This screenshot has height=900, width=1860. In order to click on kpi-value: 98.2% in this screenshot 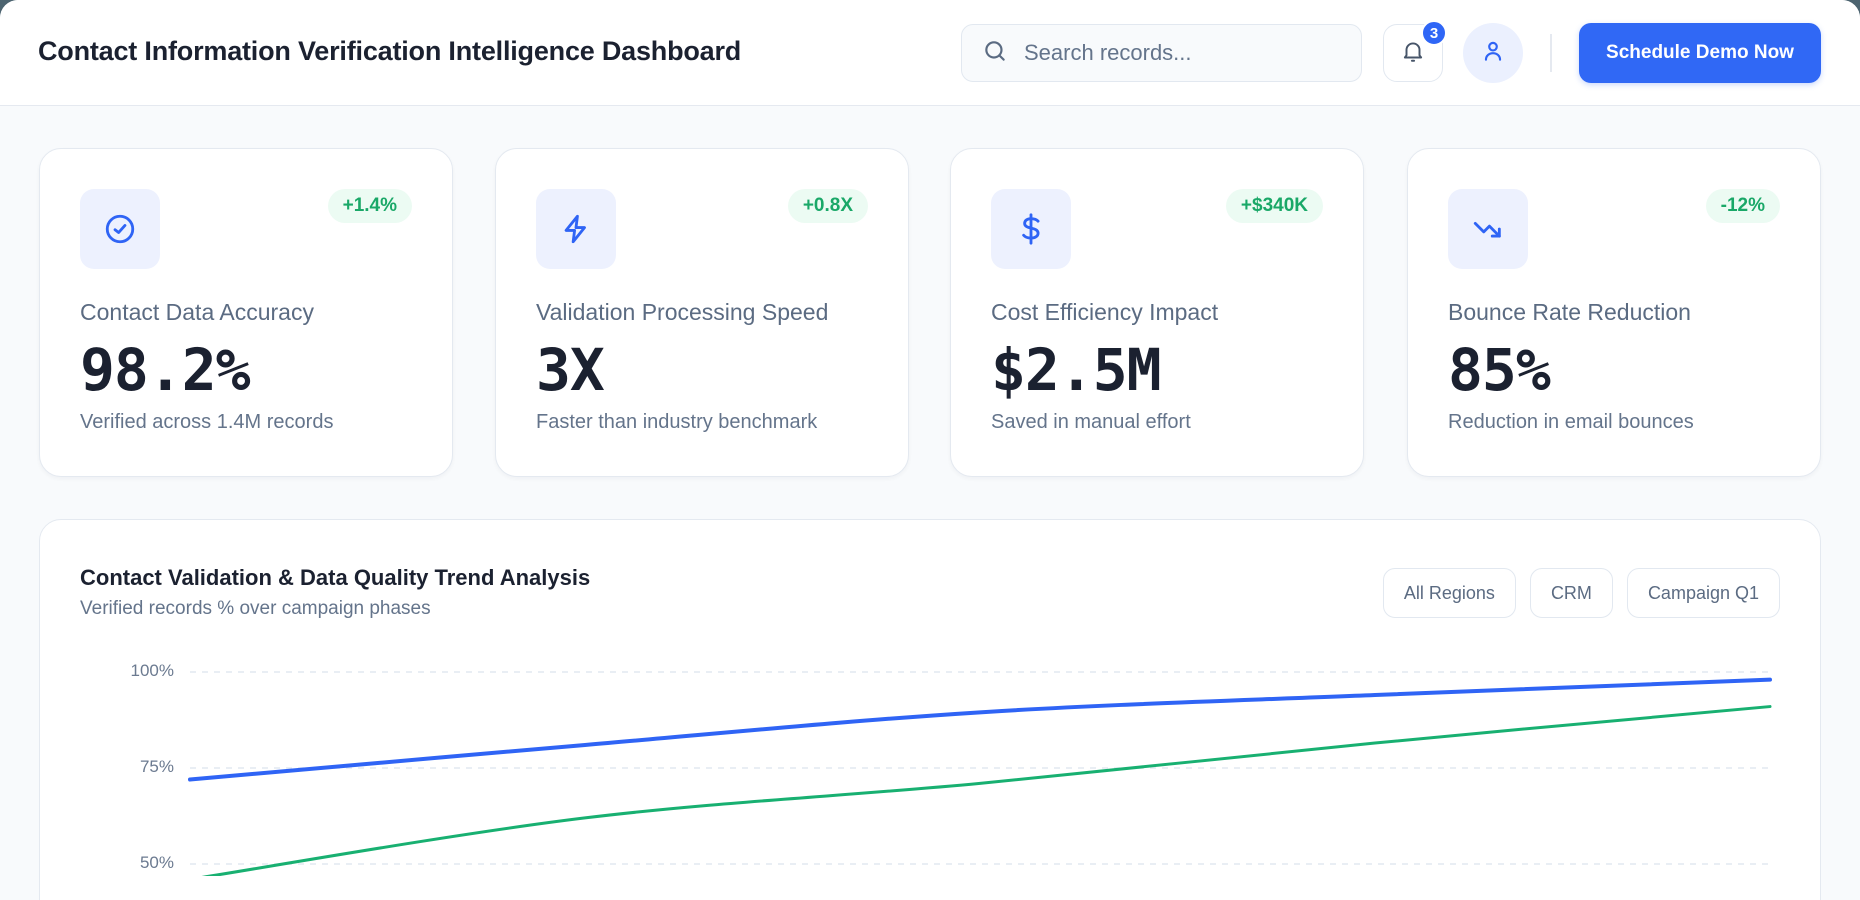, I will do `click(165, 370)`.